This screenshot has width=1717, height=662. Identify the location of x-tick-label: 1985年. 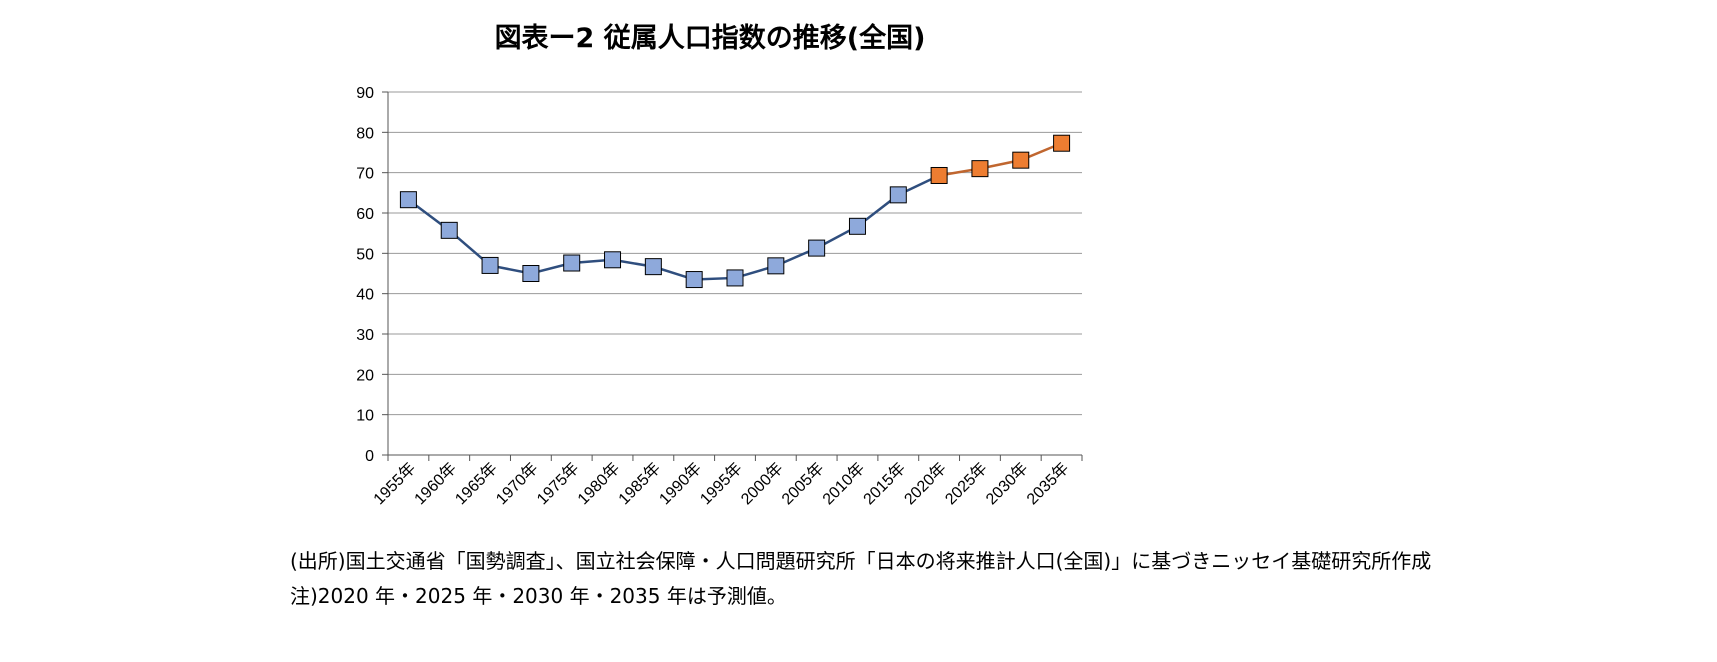
(639, 483).